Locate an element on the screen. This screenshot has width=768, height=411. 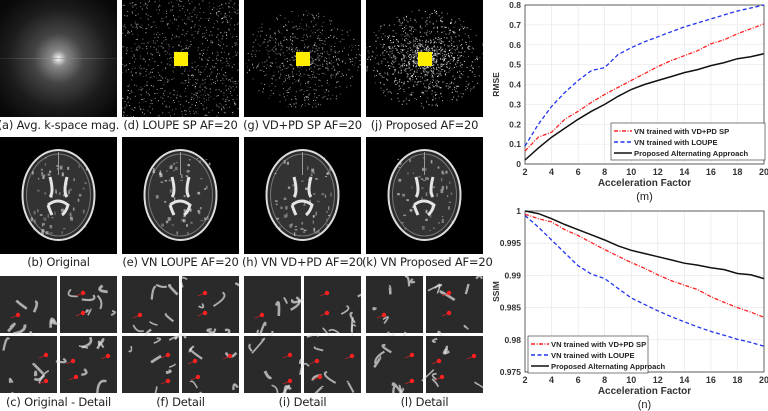
kspace-horizontal-line is located at coordinates (58, 58).